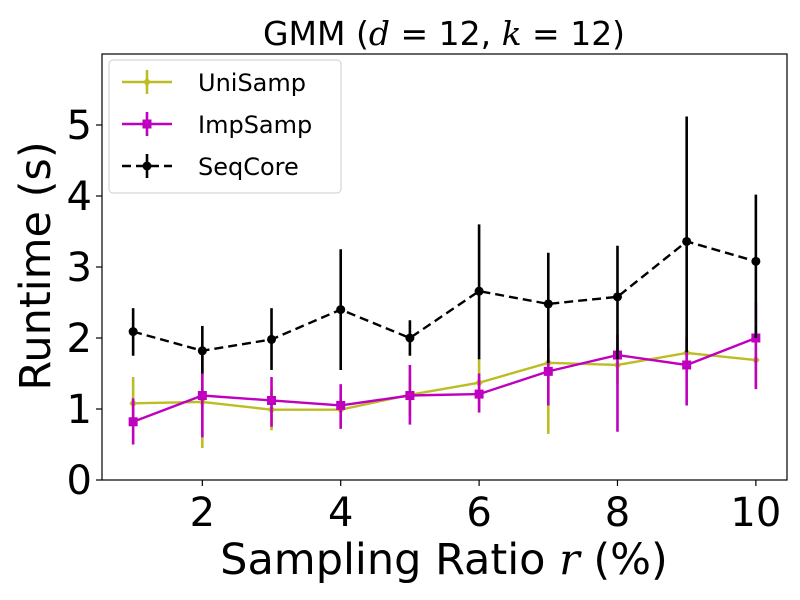 Image resolution: width=800 pixels, height=600 pixels. What do you see at coordinates (79, 126) in the screenshot?
I see `y-tick-label: 5` at bounding box center [79, 126].